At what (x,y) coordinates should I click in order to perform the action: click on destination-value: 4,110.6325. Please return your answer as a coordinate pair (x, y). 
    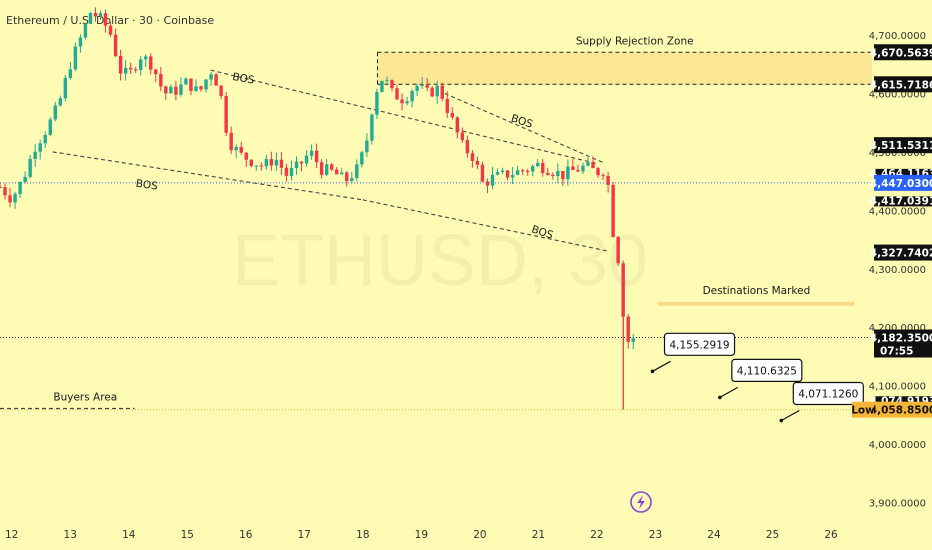
    Looking at the image, I should click on (767, 371).